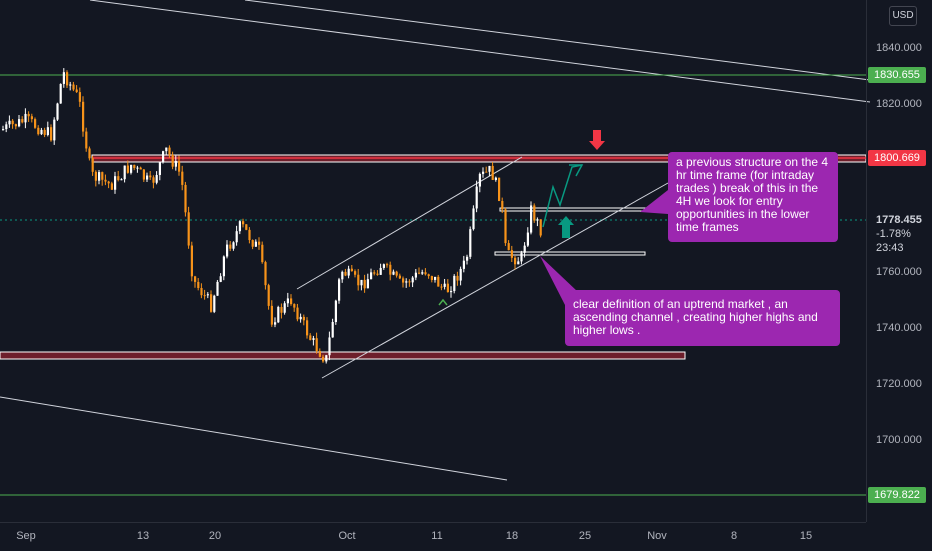  What do you see at coordinates (566, 227) in the screenshot?
I see `arrow-up-icon` at bounding box center [566, 227].